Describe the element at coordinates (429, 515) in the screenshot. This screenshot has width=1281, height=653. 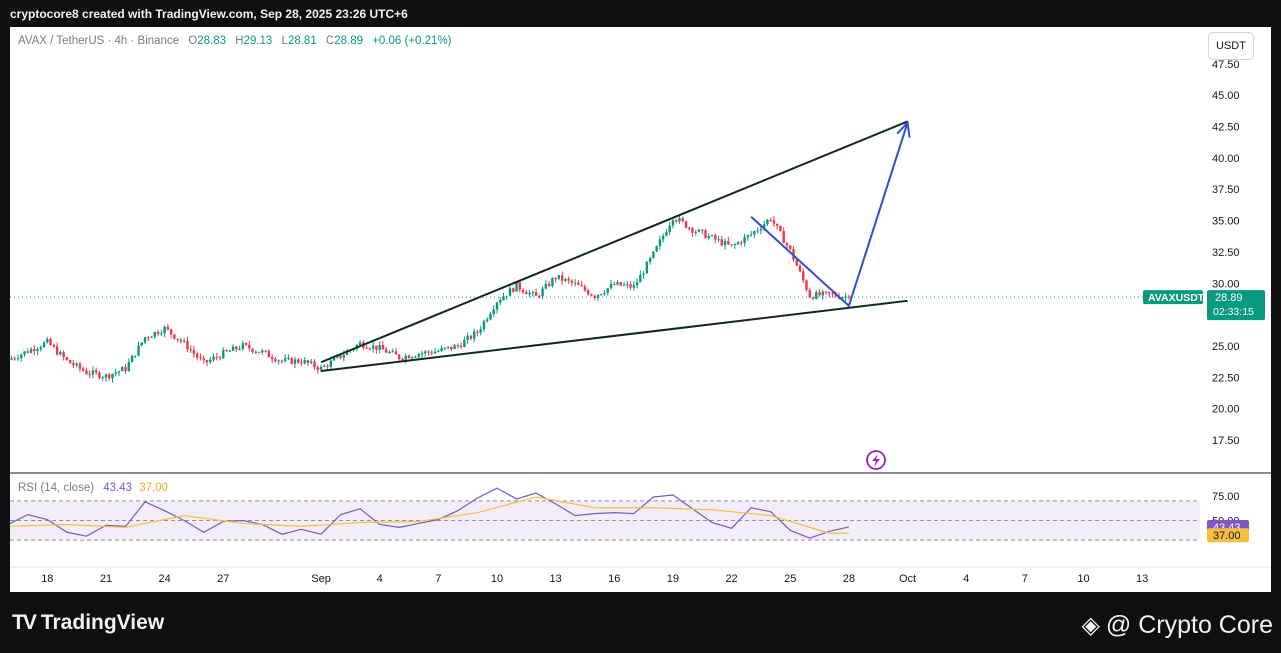
I see `rsi-ma-line` at that location.